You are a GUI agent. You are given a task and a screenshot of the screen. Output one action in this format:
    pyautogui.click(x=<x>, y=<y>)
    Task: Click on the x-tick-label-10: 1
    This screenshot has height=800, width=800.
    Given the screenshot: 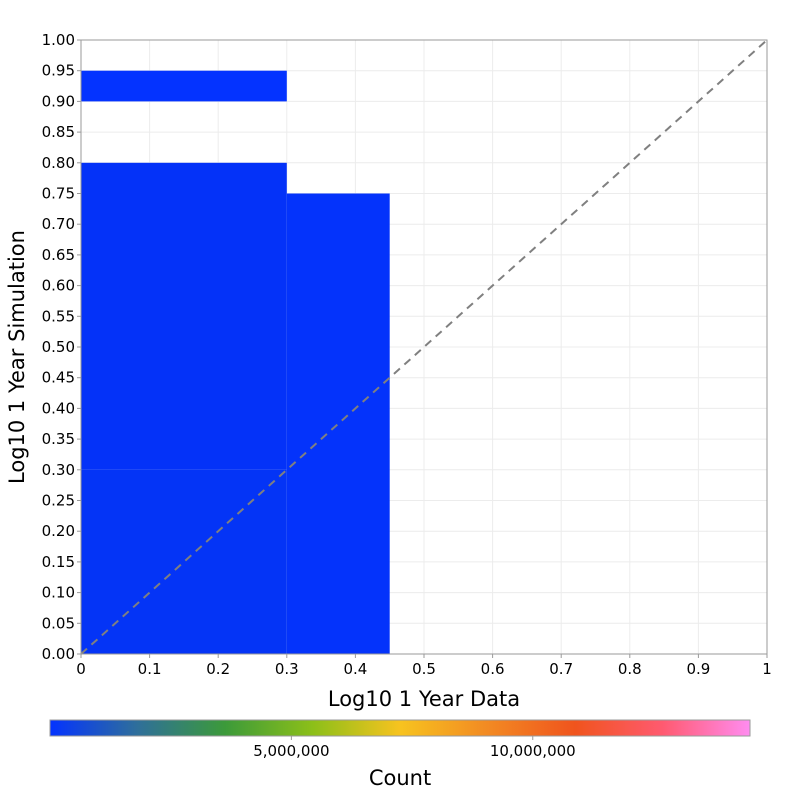 What is the action you would take?
    pyautogui.click(x=767, y=669)
    